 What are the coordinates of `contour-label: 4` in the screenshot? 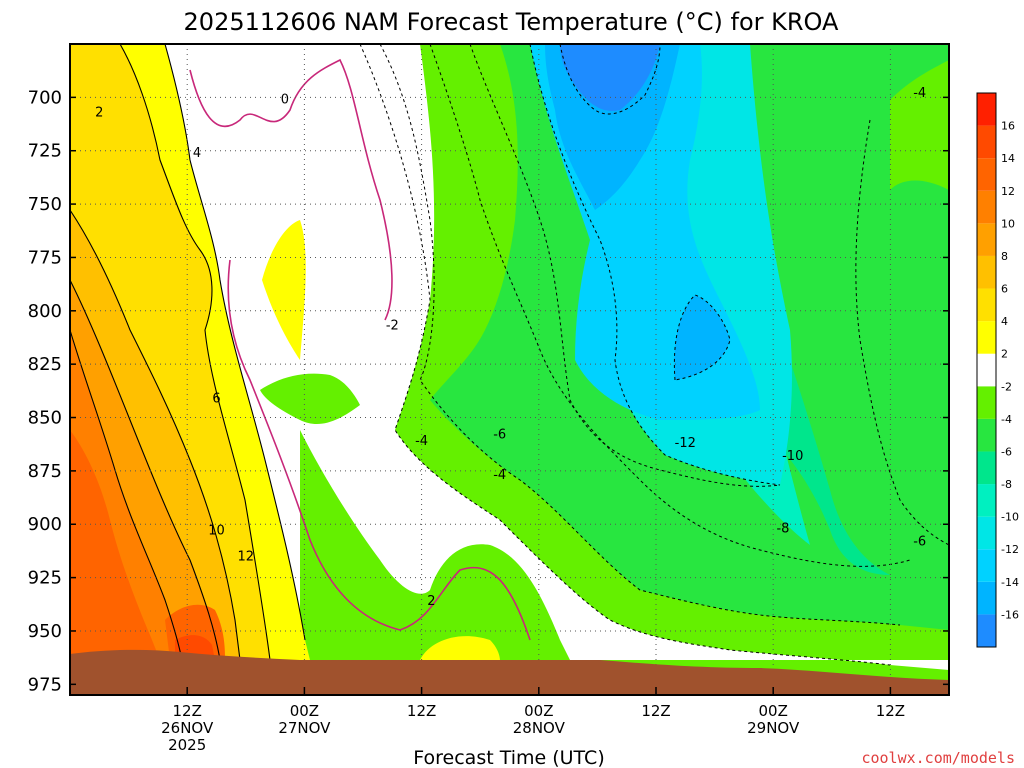 It's located at (197, 153).